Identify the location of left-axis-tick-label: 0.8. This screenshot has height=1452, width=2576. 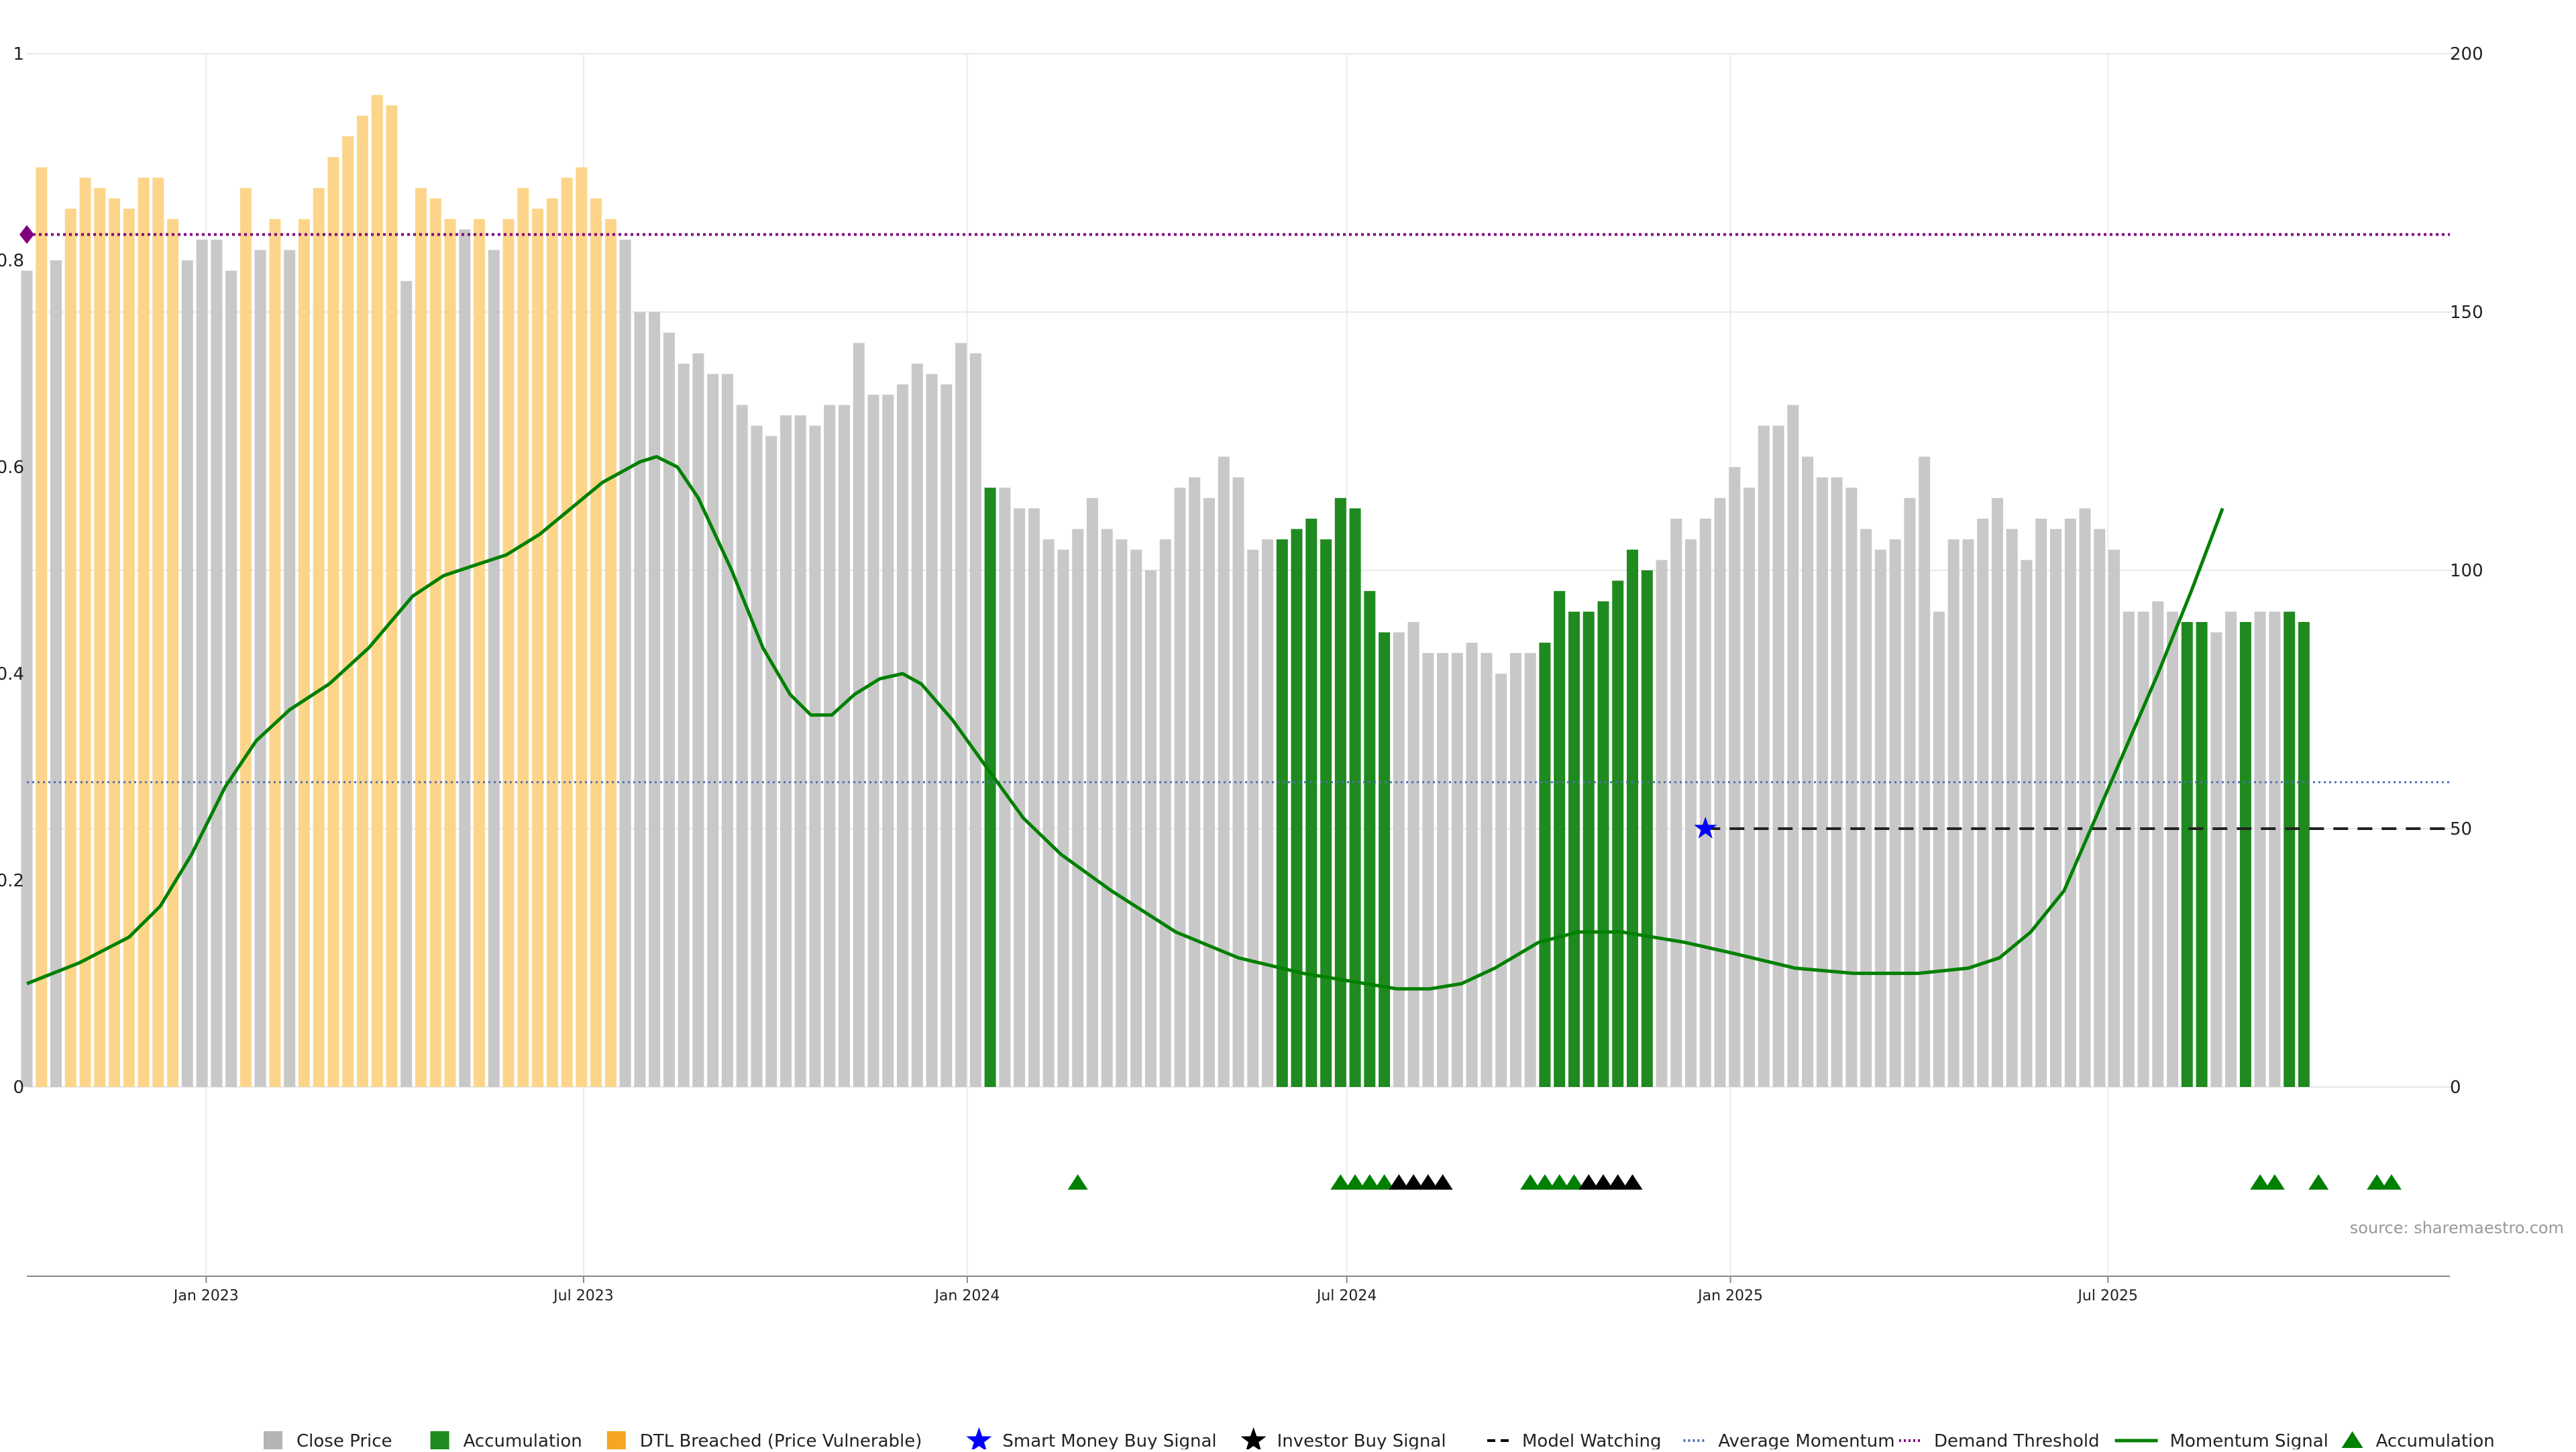
(12, 261).